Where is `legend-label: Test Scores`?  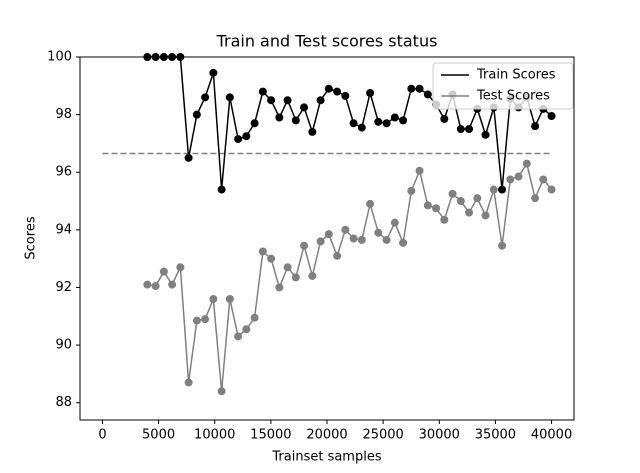
legend-label: Test Scores is located at coordinates (513, 96).